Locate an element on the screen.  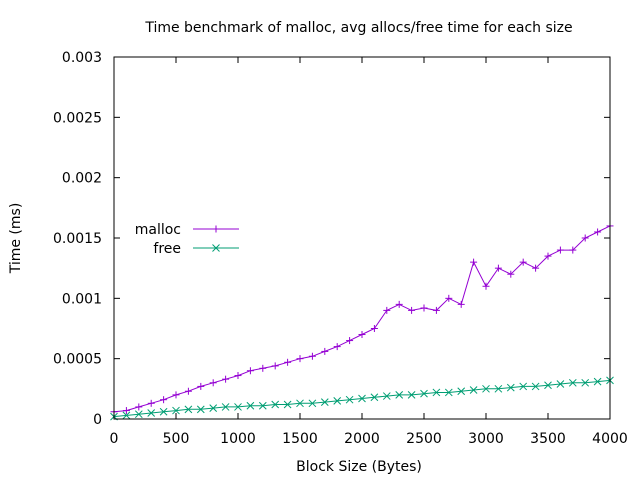
legend-marker-free is located at coordinates (216, 248).